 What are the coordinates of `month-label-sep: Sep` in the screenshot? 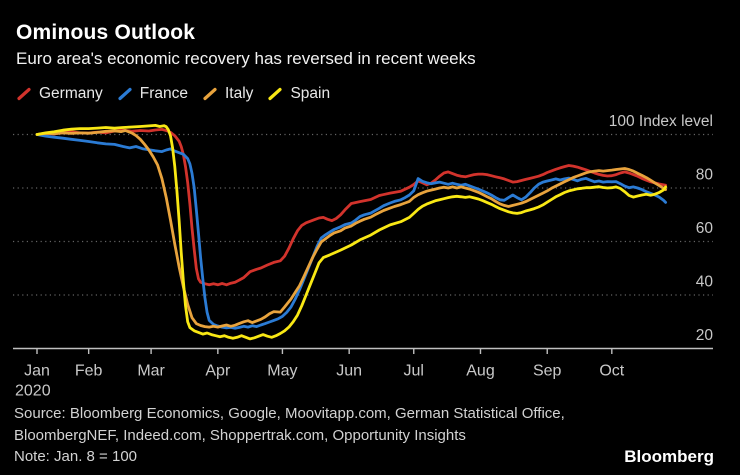 It's located at (547, 371).